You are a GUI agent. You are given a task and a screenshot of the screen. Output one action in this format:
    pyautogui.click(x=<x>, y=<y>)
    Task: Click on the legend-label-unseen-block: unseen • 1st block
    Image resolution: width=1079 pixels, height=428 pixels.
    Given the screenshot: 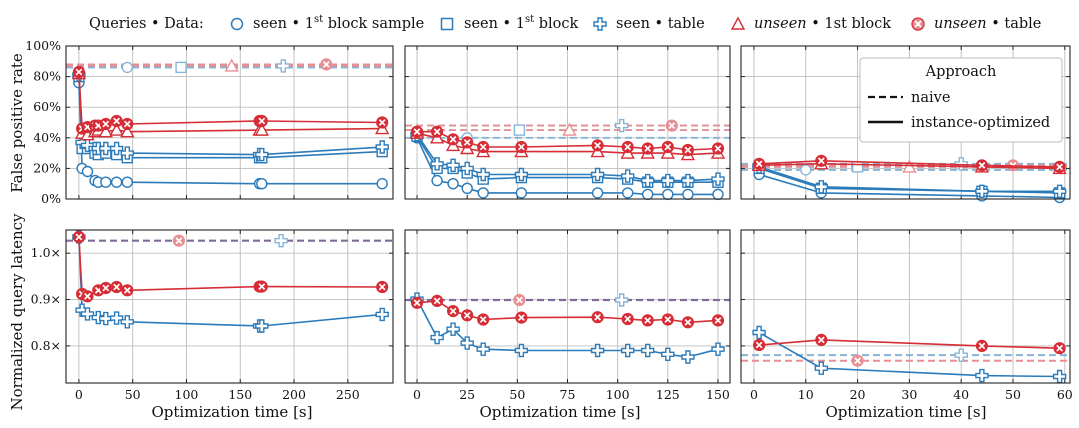 What is the action you would take?
    pyautogui.click(x=822, y=24)
    